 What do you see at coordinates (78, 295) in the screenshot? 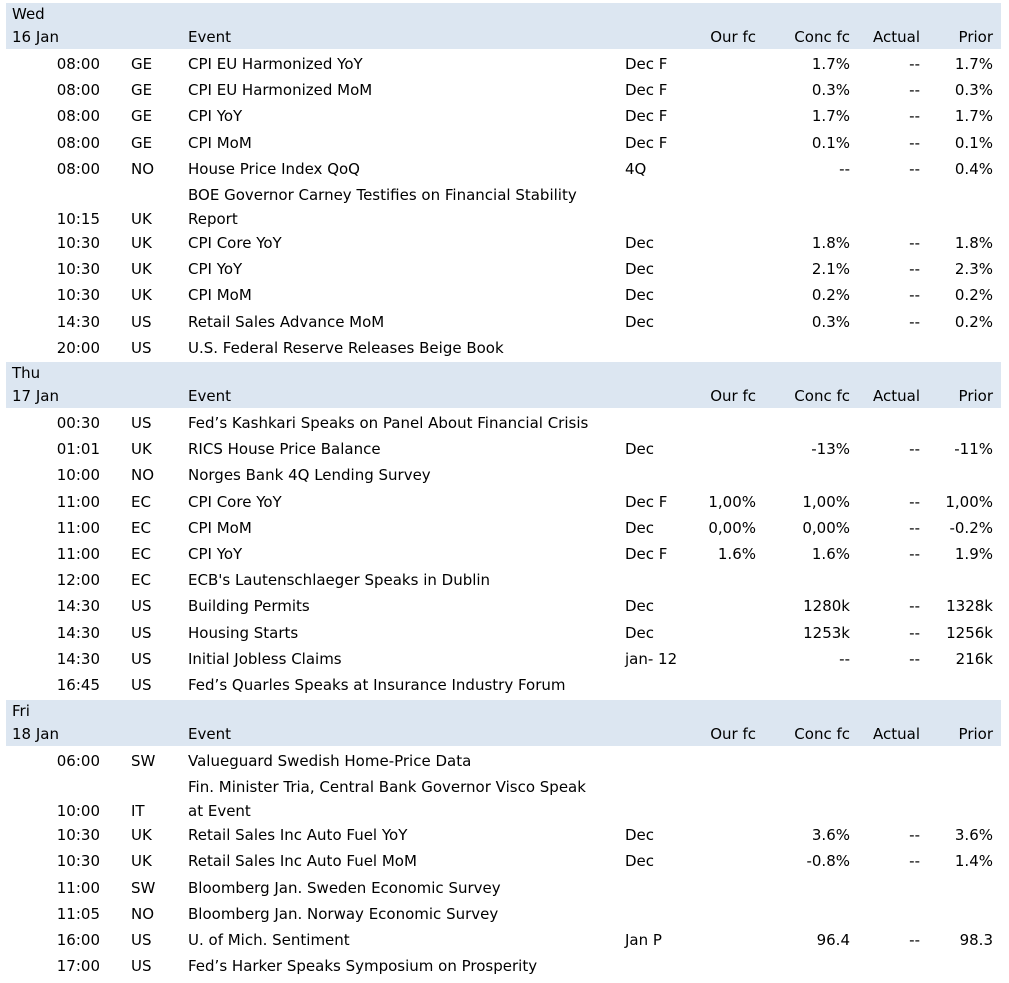
I see `row-time: 10:30` at bounding box center [78, 295].